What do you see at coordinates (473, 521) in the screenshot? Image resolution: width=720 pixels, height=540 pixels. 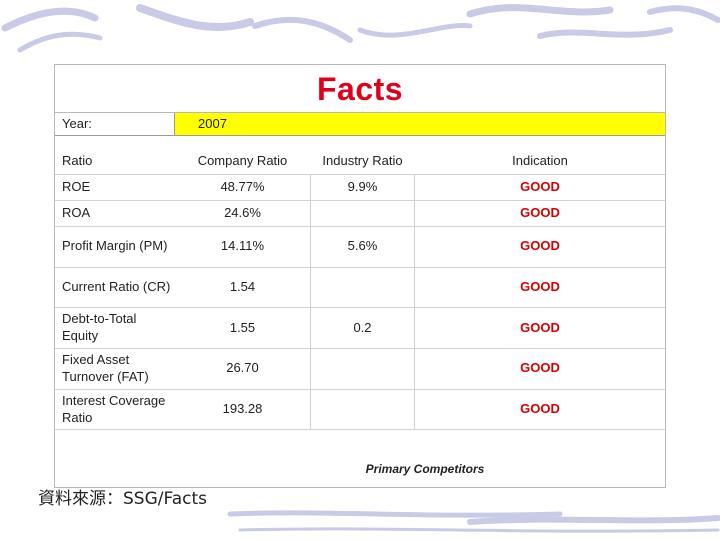 I see `decorative-brush-strokes-bottom` at bounding box center [473, 521].